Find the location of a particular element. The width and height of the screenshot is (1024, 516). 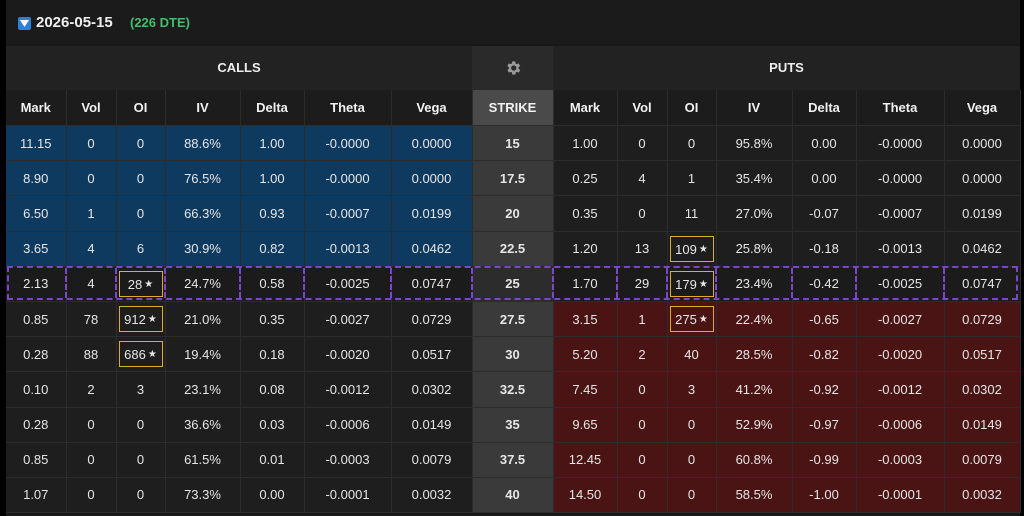

call-iv-cell: 66.3% is located at coordinates (203, 213).